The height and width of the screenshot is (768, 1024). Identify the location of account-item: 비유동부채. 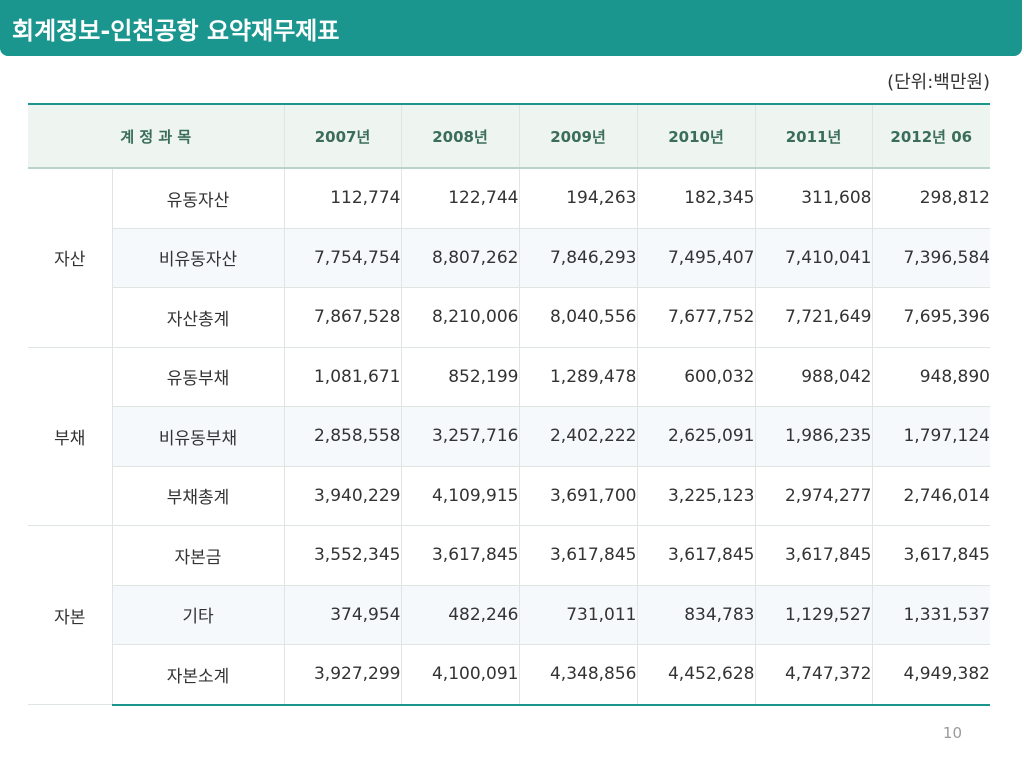
(198, 436).